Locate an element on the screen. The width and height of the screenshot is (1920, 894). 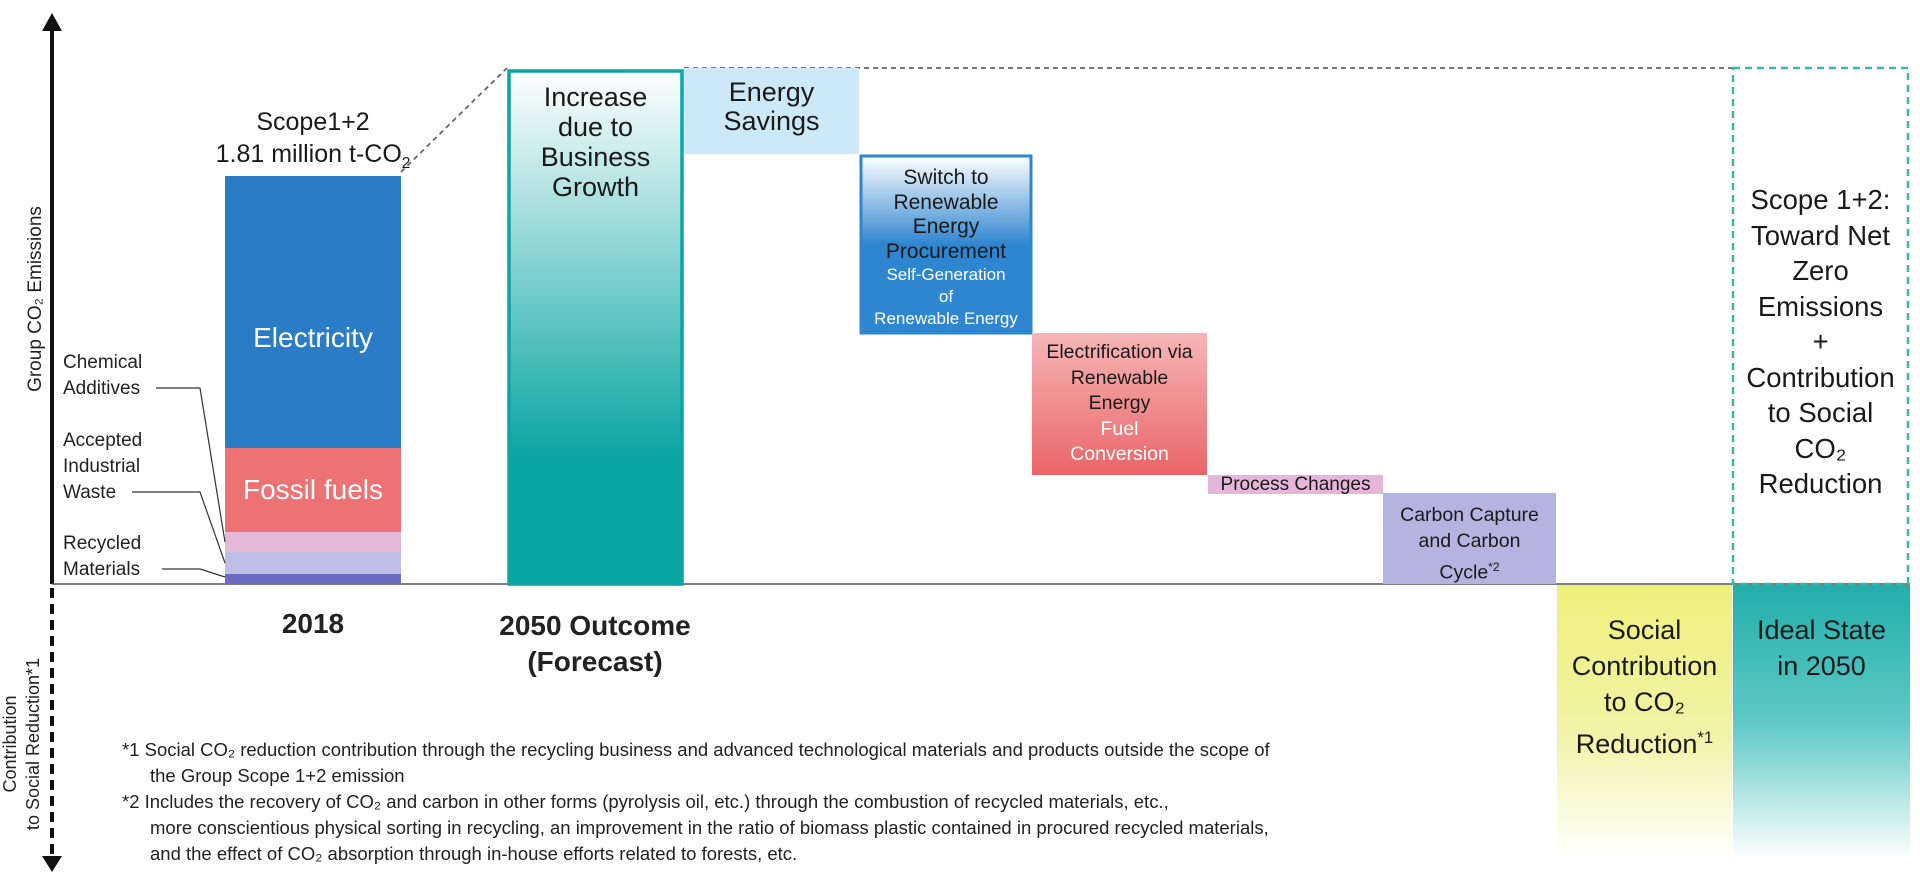
y-axis-positive-text: Group CO₂ Emissions is located at coordinates (35, 299).